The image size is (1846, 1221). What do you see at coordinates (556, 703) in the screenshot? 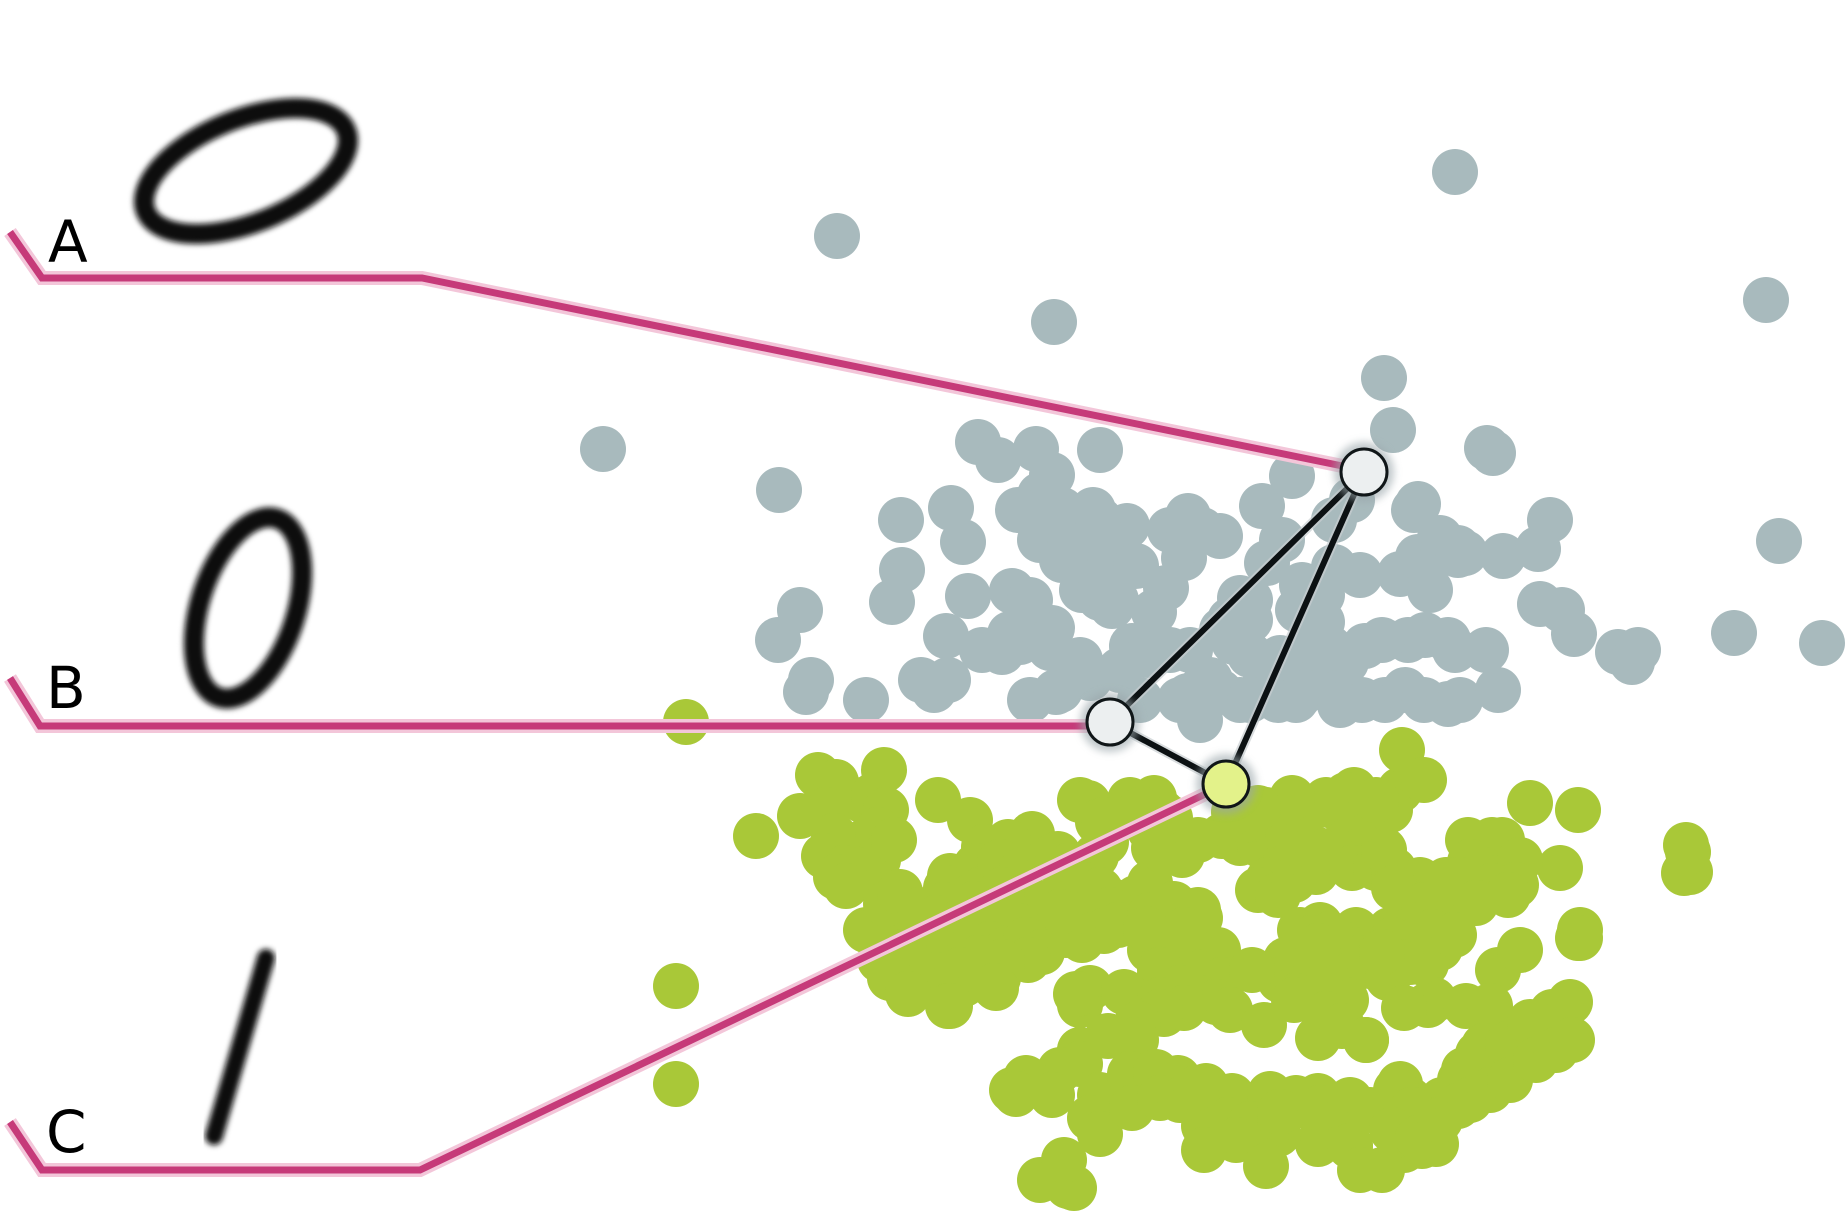
I see `leader-b` at bounding box center [556, 703].